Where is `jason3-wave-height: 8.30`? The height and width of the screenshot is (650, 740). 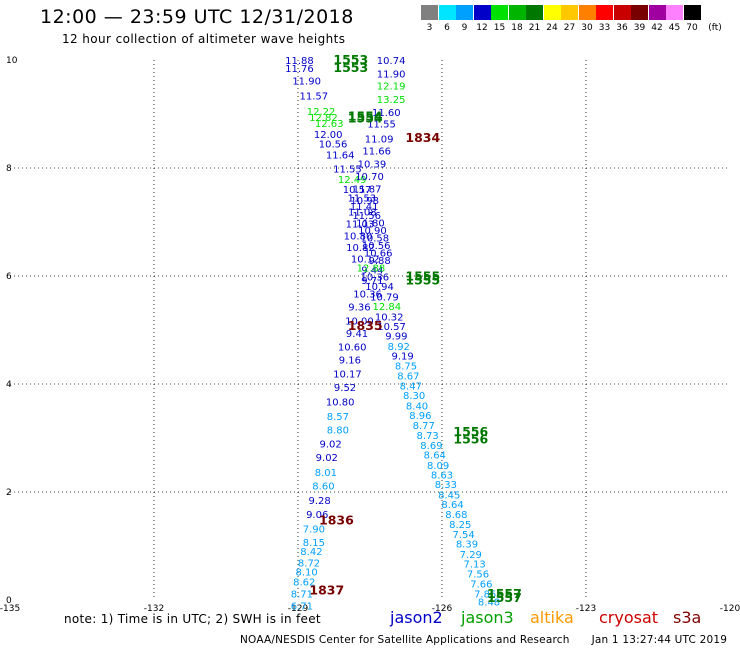 jason3-wave-height: 8.30 is located at coordinates (414, 396).